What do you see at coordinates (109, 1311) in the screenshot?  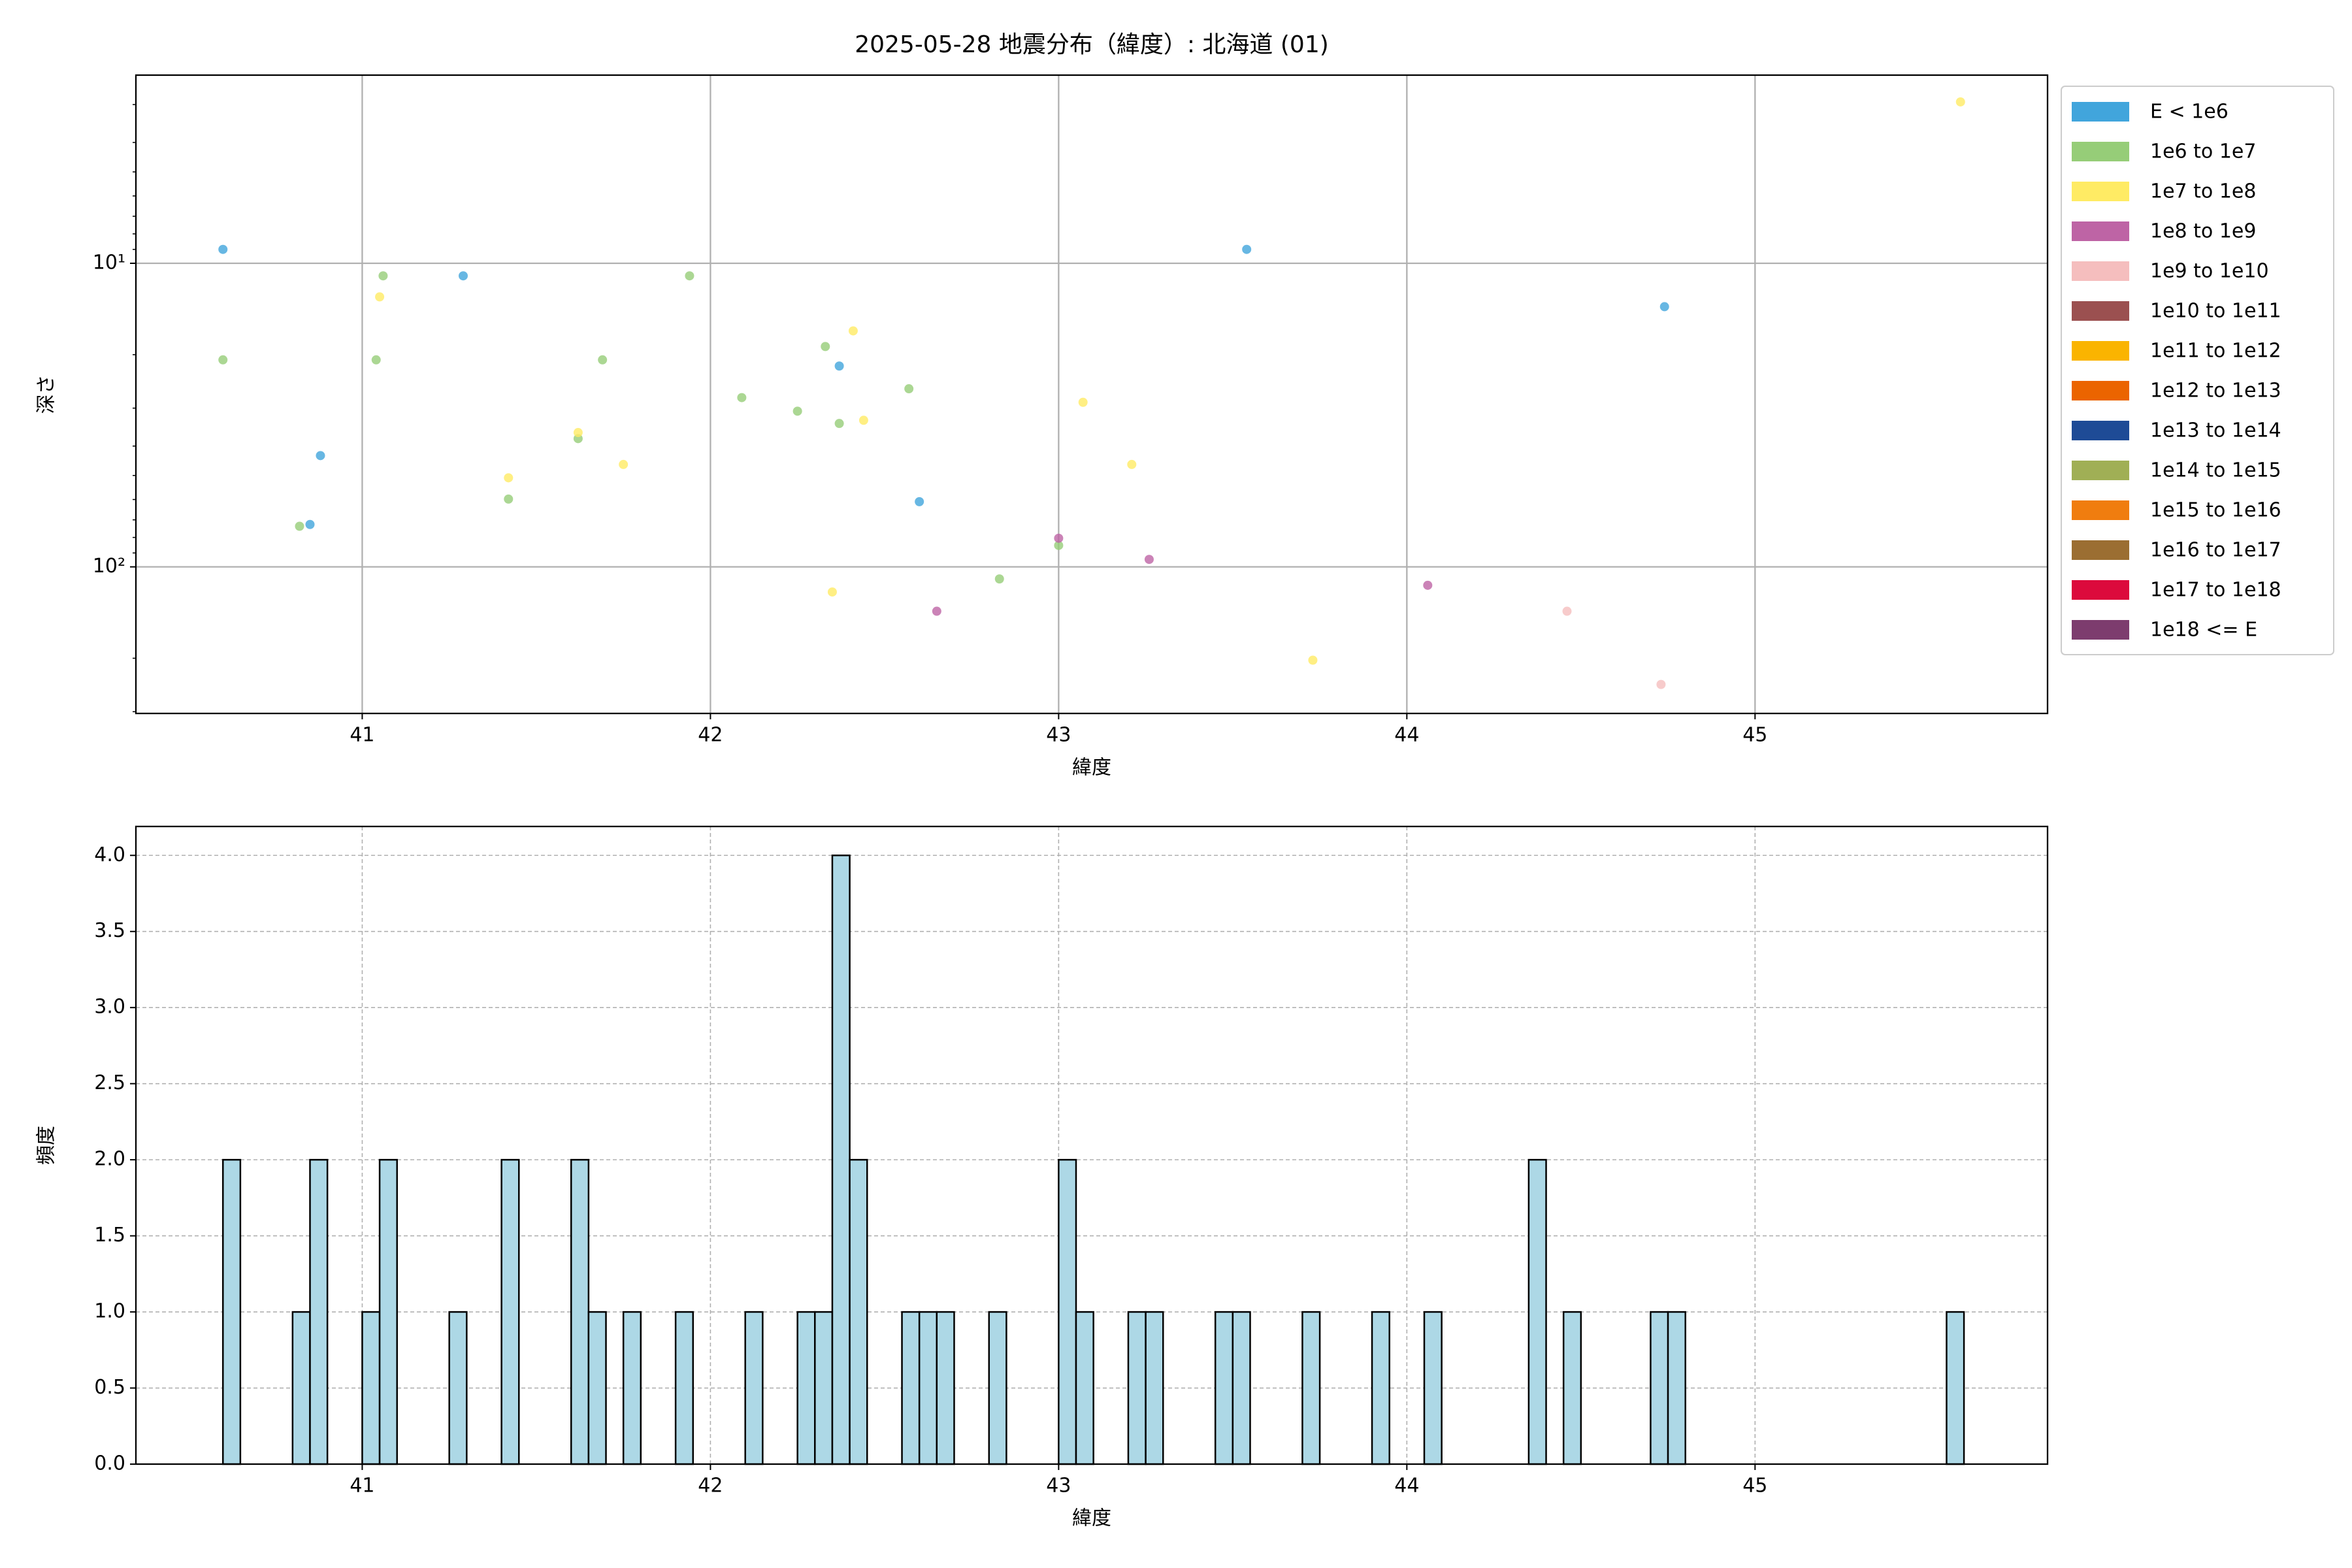 I see `y-tick-label: 1.0` at bounding box center [109, 1311].